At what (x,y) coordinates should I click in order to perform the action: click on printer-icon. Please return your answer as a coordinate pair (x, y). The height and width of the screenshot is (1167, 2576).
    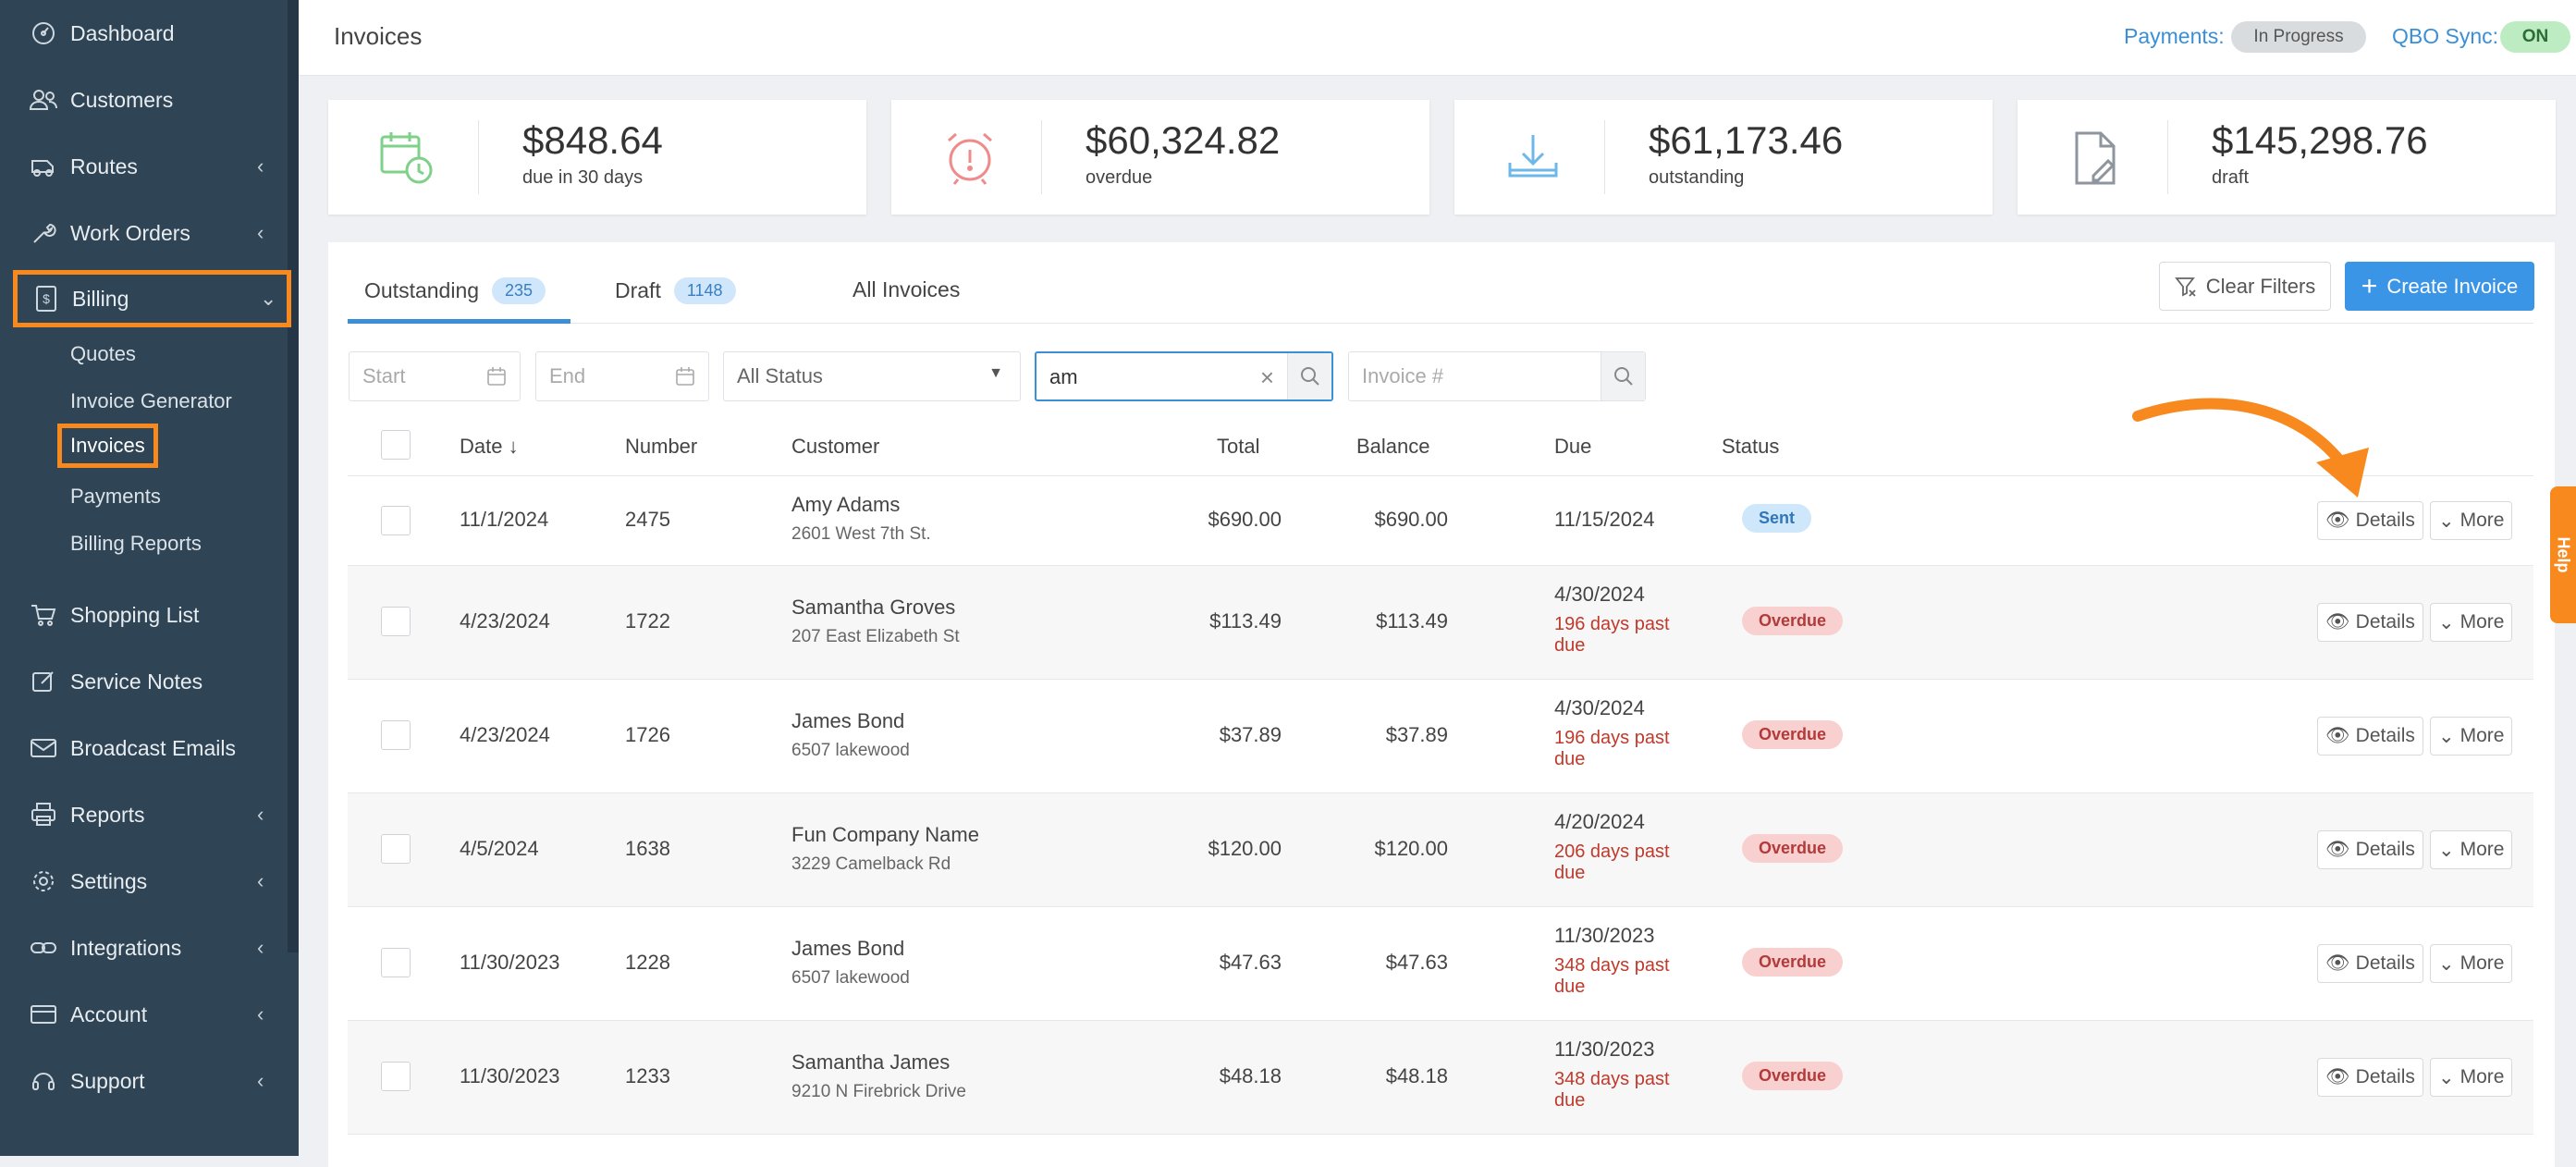
    Looking at the image, I should click on (43, 815).